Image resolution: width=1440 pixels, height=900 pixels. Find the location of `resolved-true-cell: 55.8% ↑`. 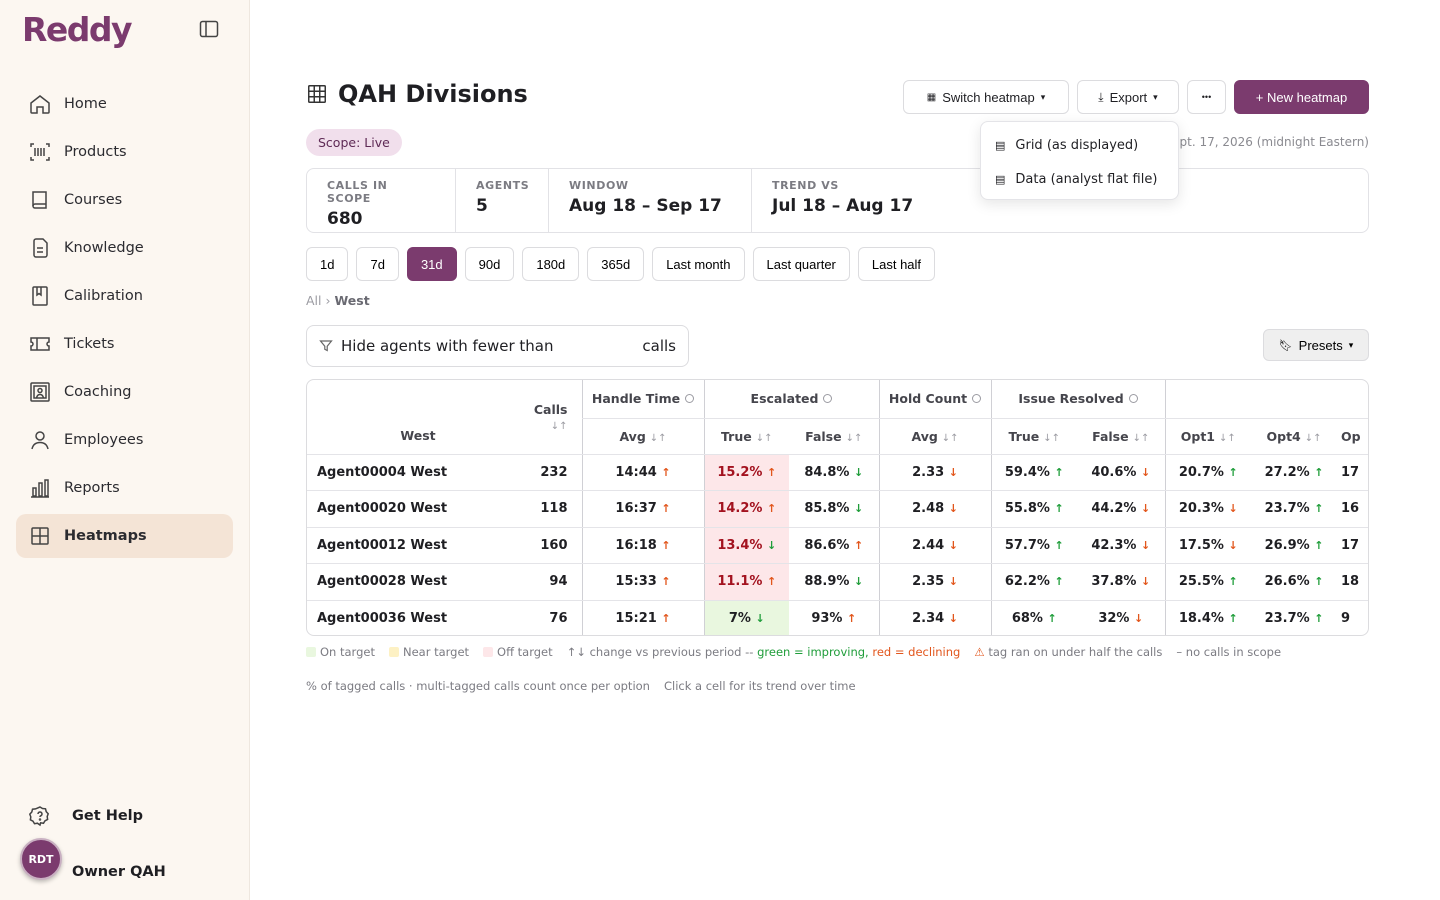

resolved-true-cell: 55.8% ↑ is located at coordinates (1034, 509).